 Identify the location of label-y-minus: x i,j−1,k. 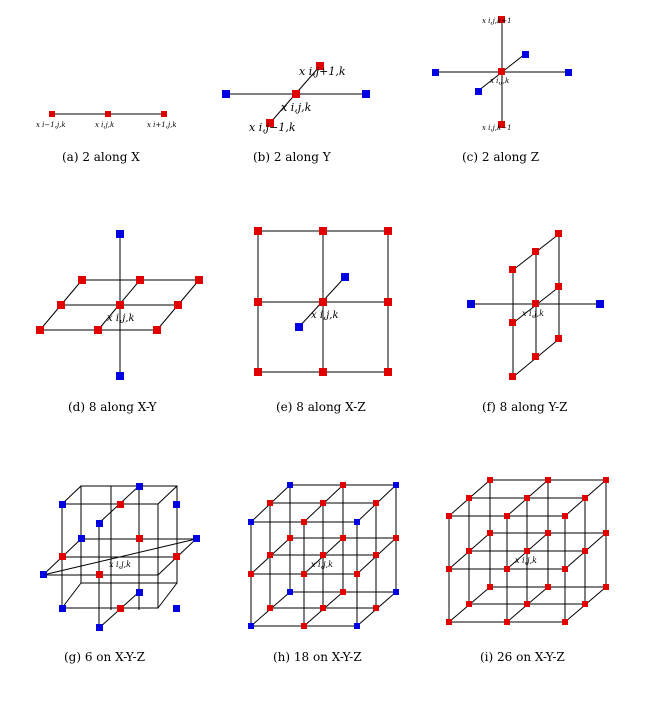
(272, 127).